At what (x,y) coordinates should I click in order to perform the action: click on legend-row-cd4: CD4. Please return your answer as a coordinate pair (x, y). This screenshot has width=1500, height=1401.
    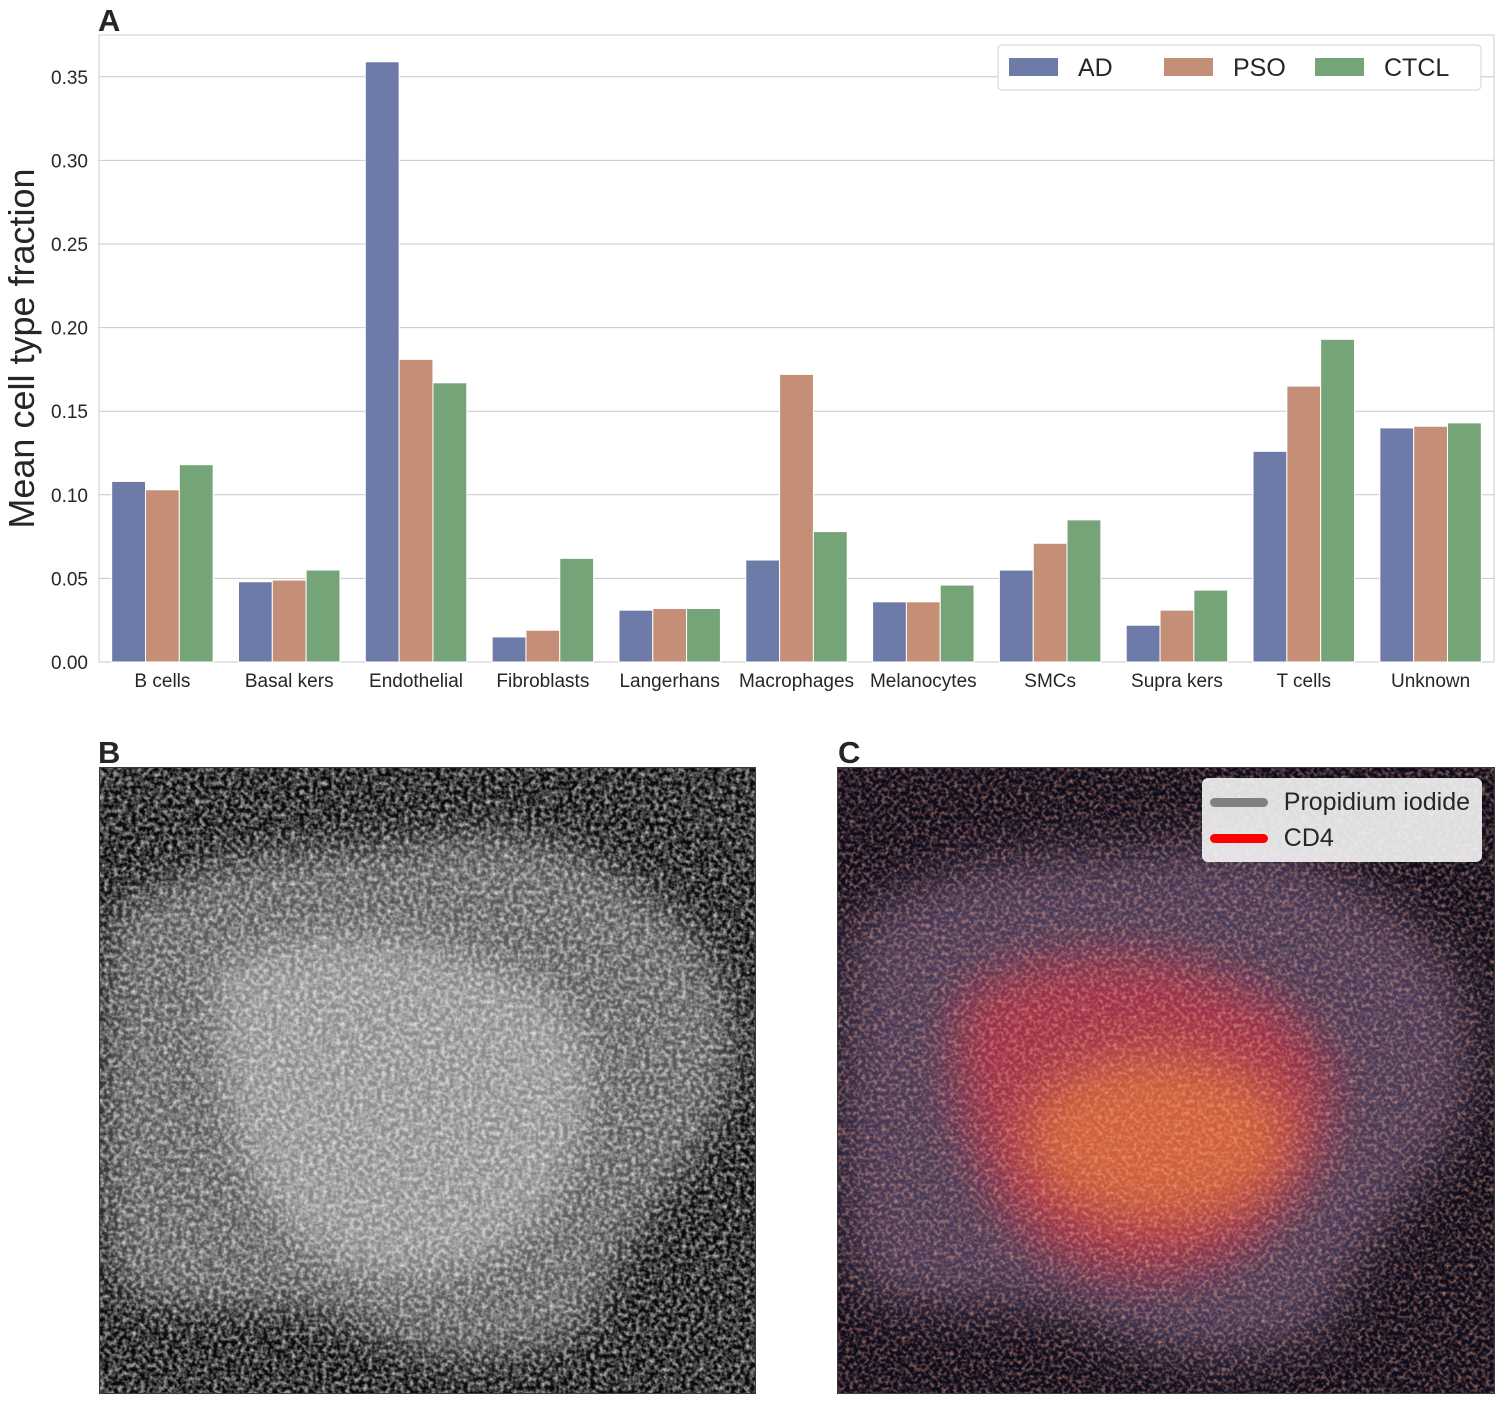
    Looking at the image, I should click on (1339, 838).